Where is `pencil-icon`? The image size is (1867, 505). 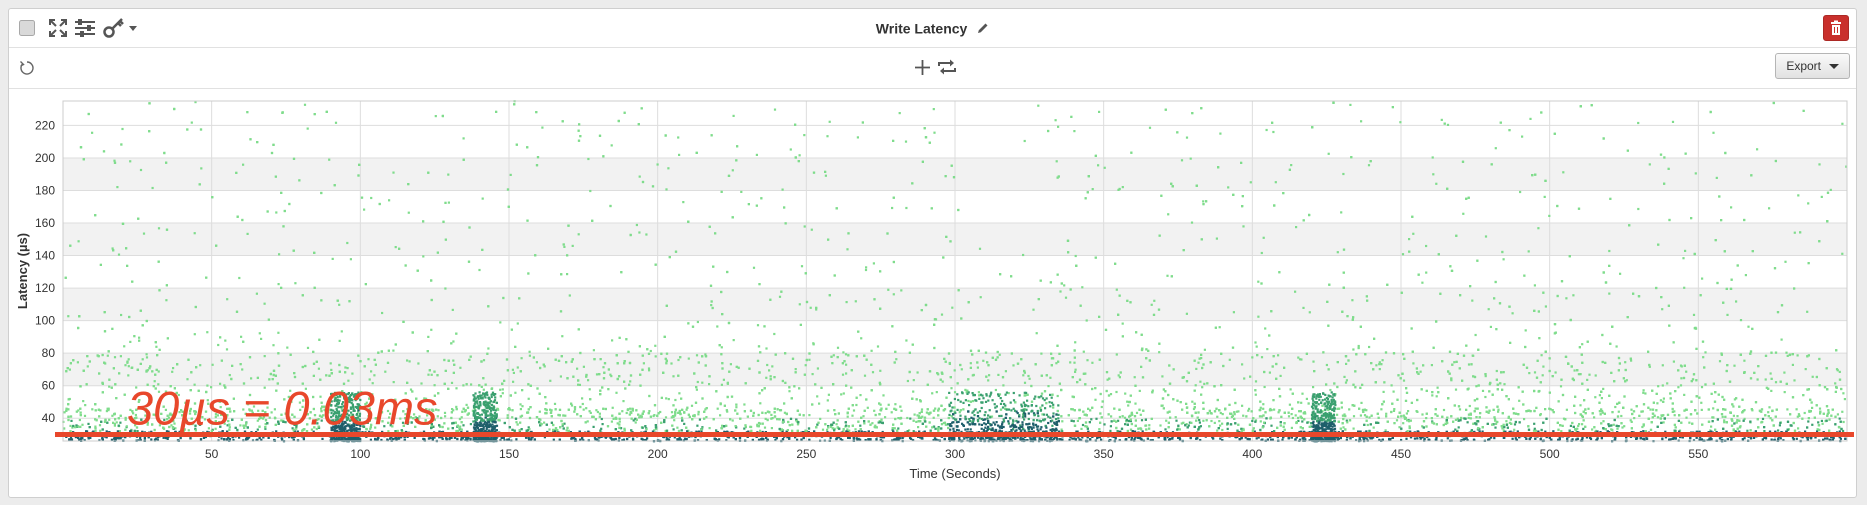 pencil-icon is located at coordinates (983, 28).